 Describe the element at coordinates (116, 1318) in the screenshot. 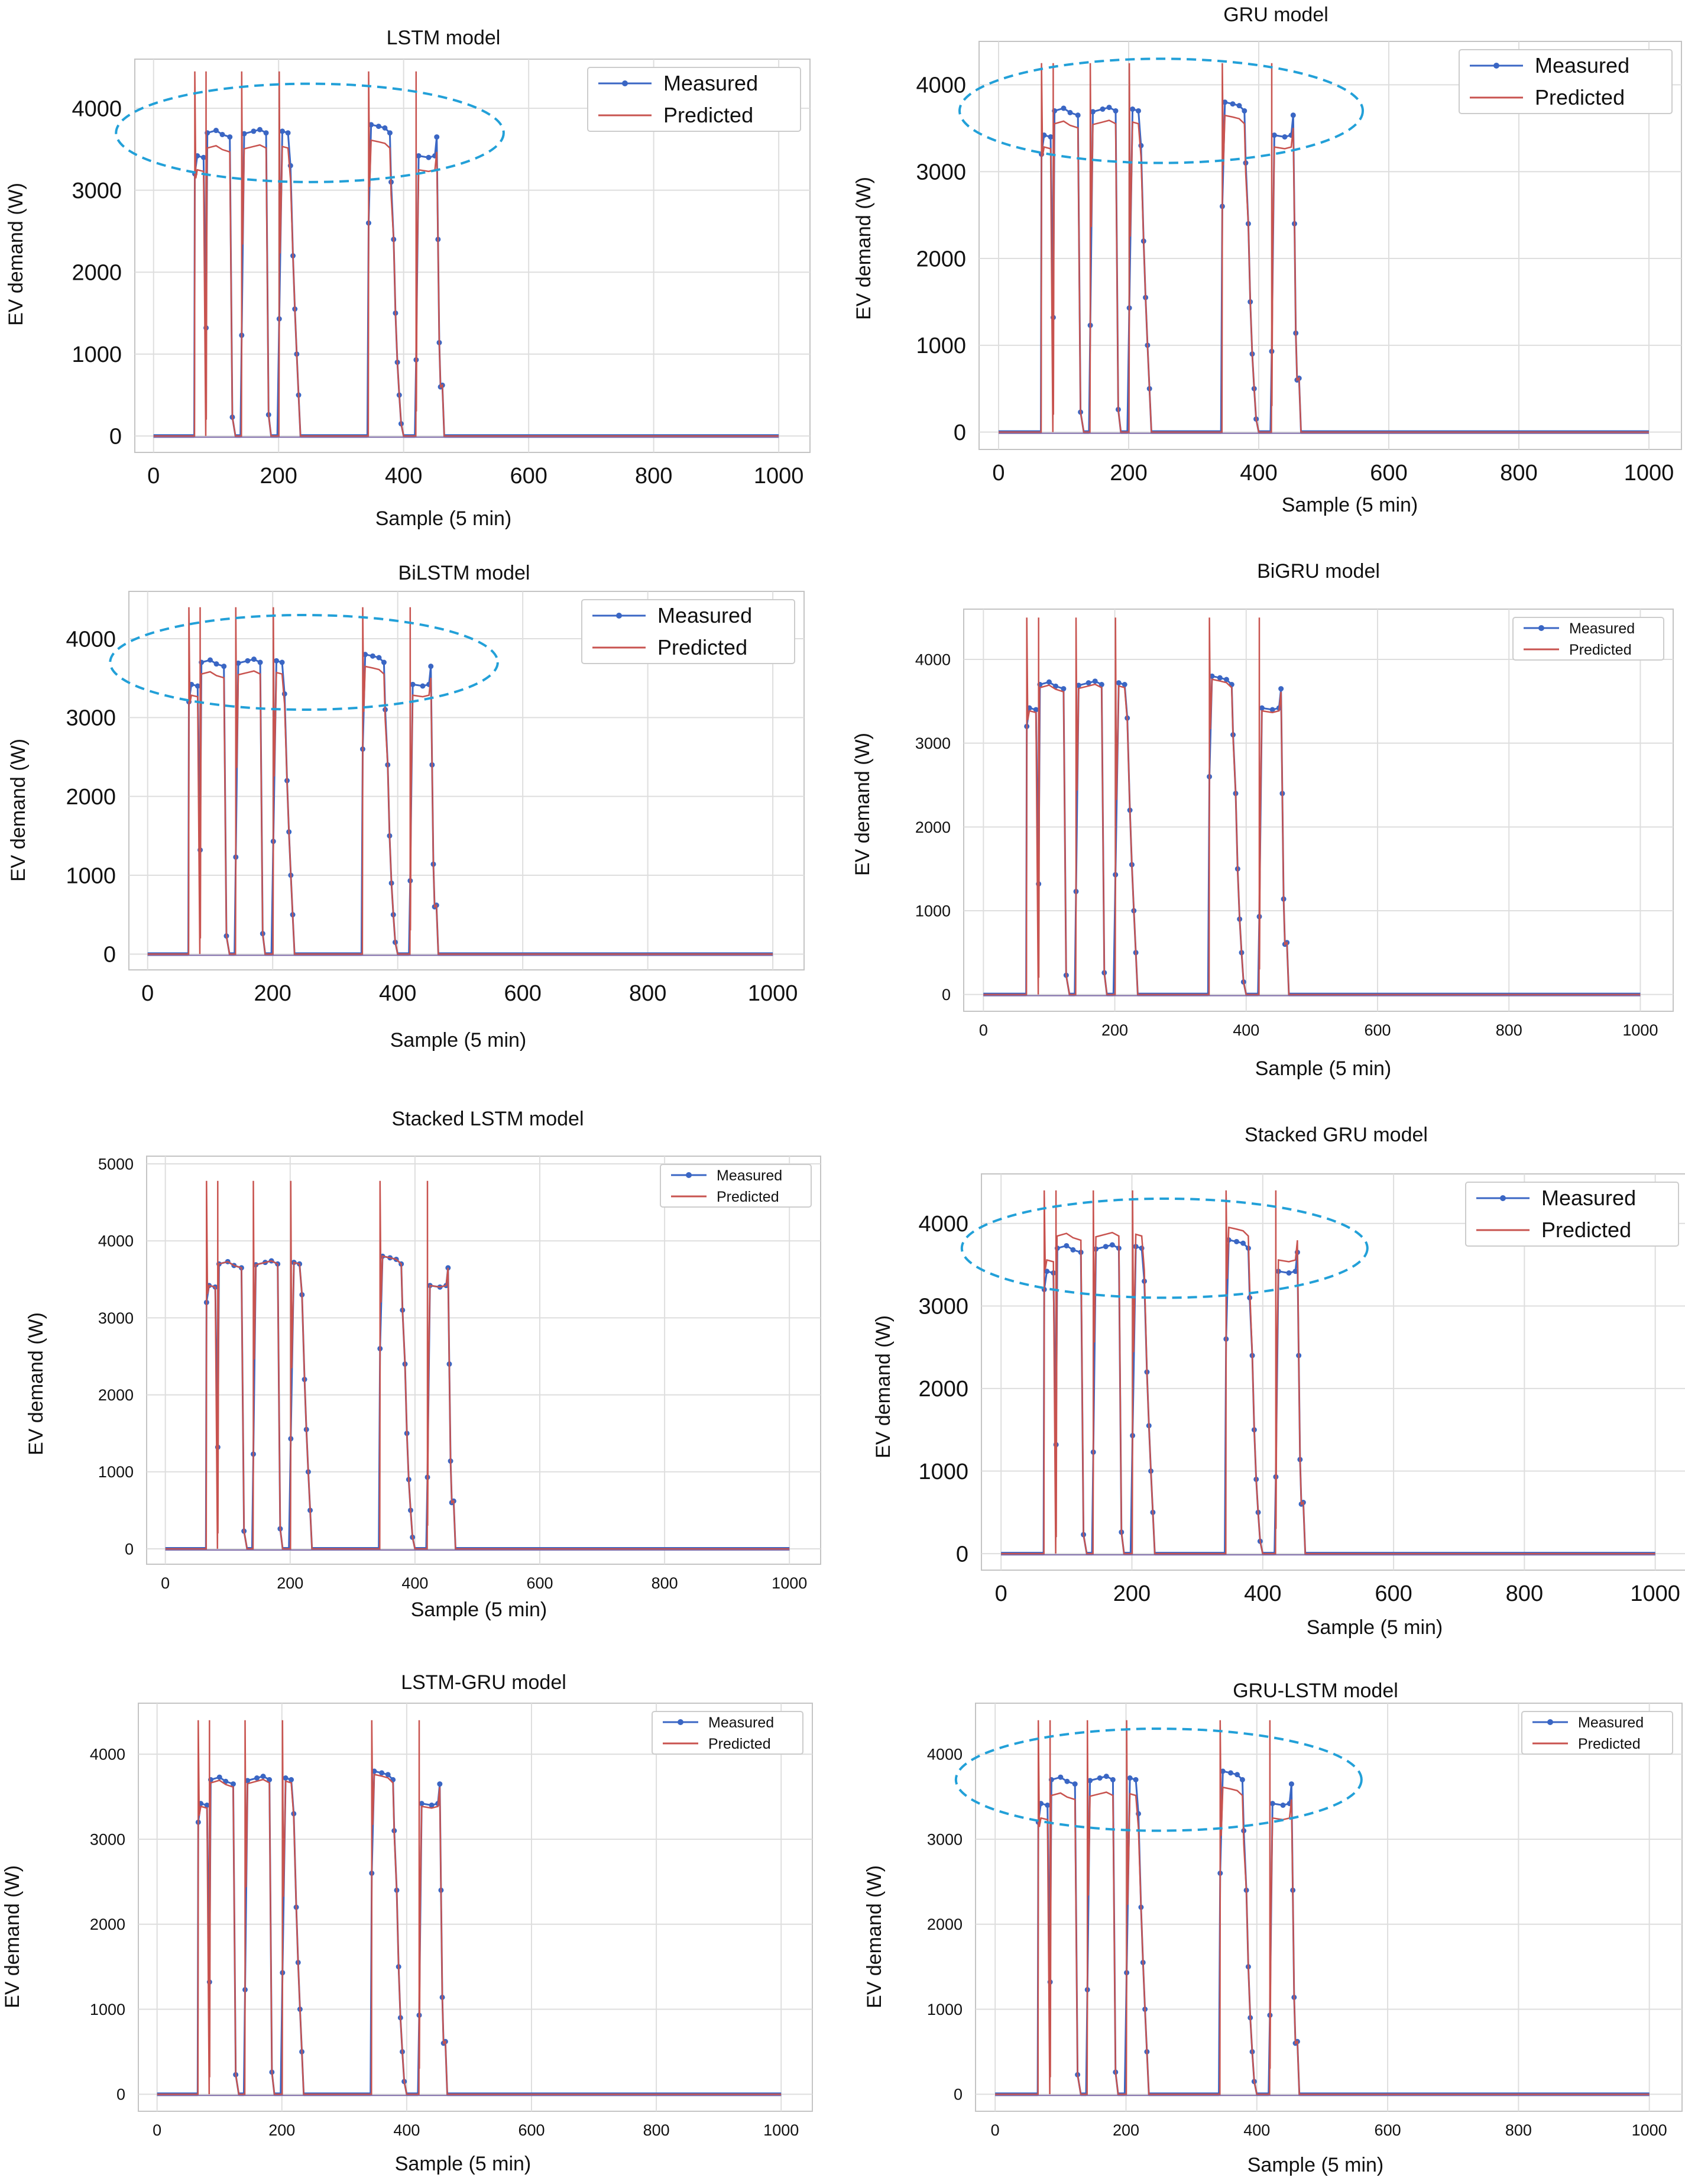

I see `y-tick-label: 3000` at that location.